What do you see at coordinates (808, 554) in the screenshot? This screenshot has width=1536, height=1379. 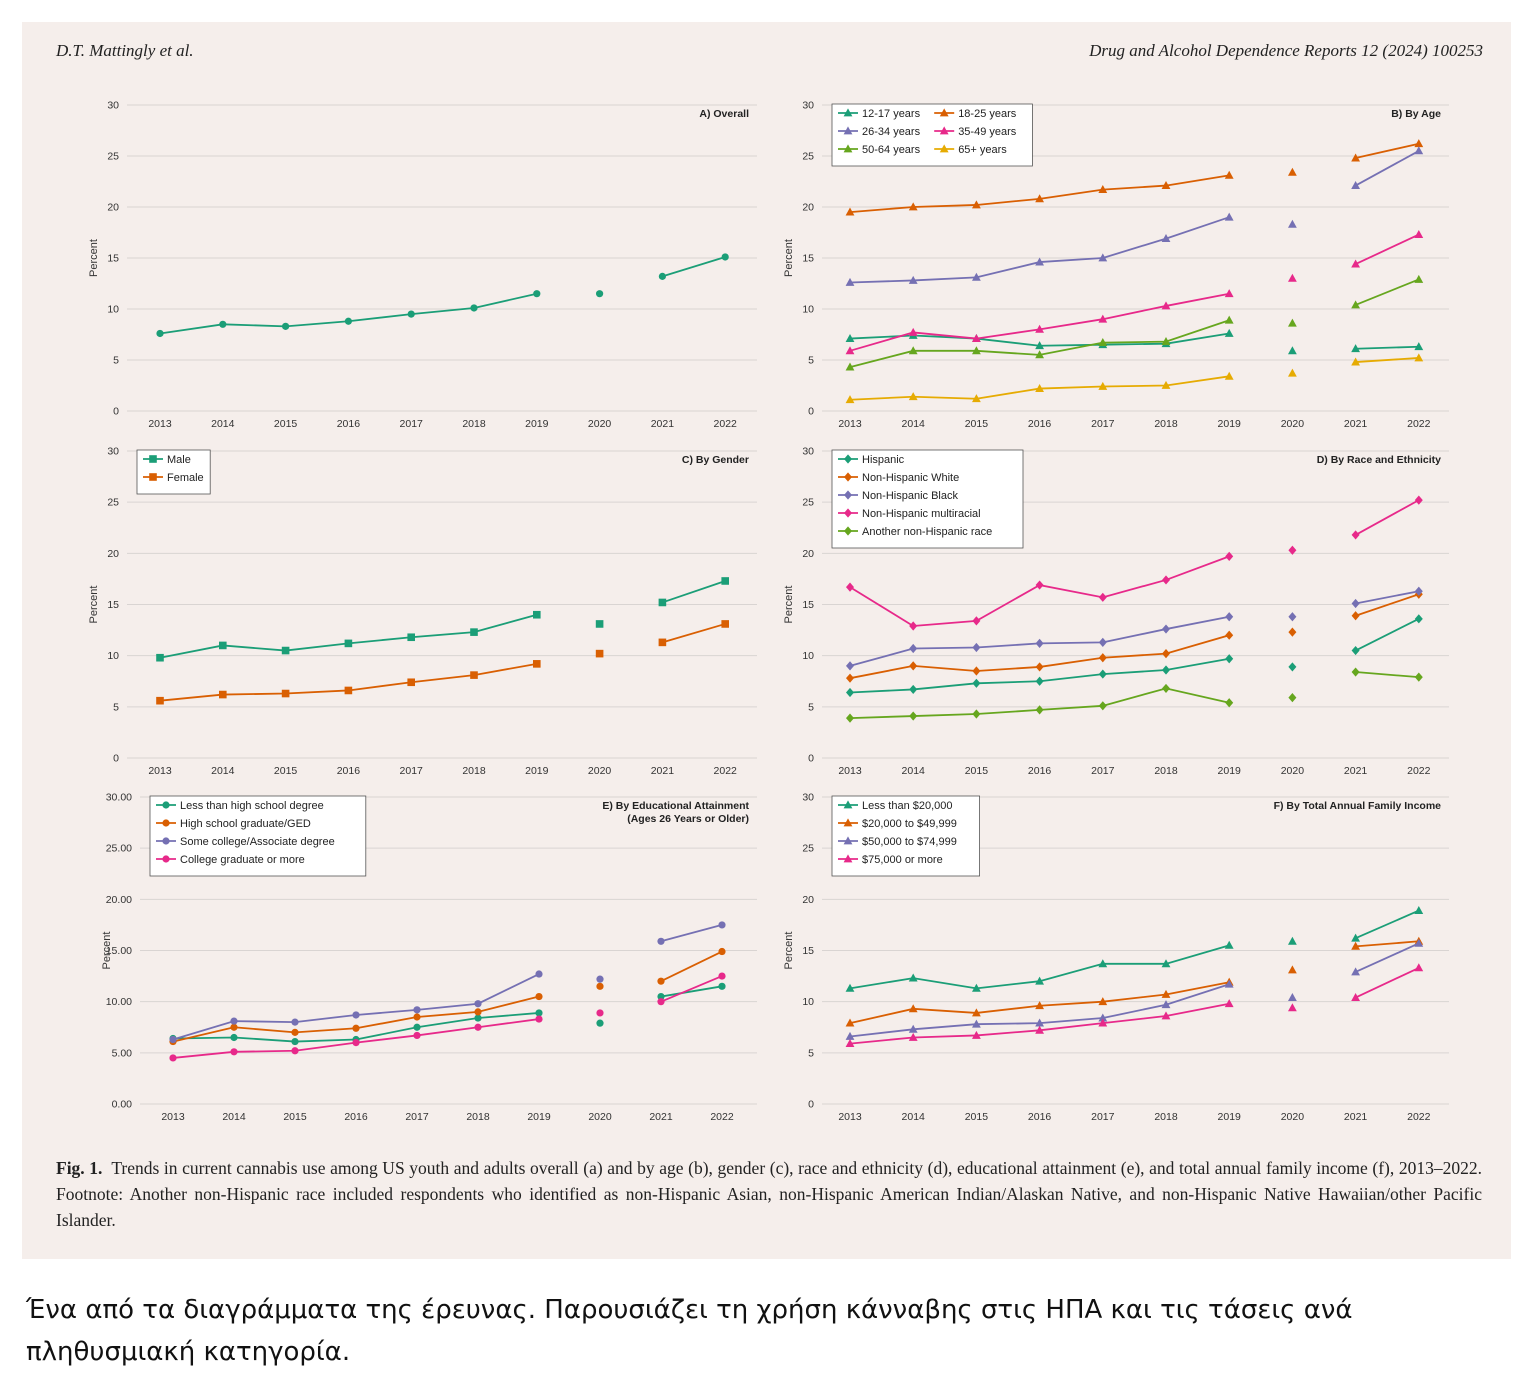 I see `y-tick-label: 20` at bounding box center [808, 554].